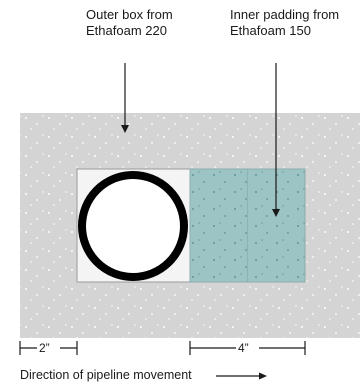 The height and width of the screenshot is (385, 360). I want to click on dimension-line-4in, so click(247, 348).